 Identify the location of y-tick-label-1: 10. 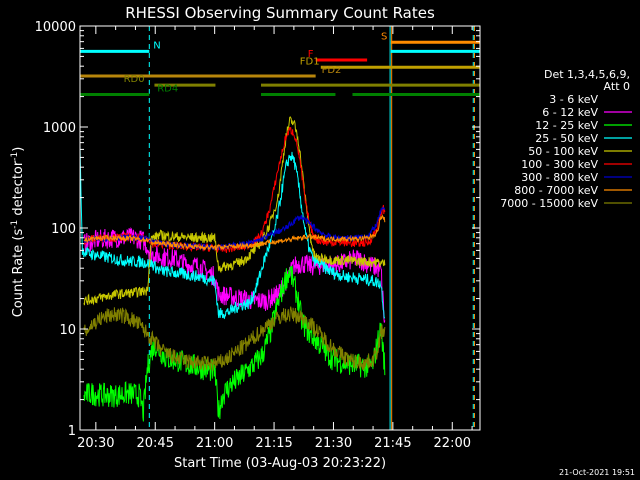
(67, 330).